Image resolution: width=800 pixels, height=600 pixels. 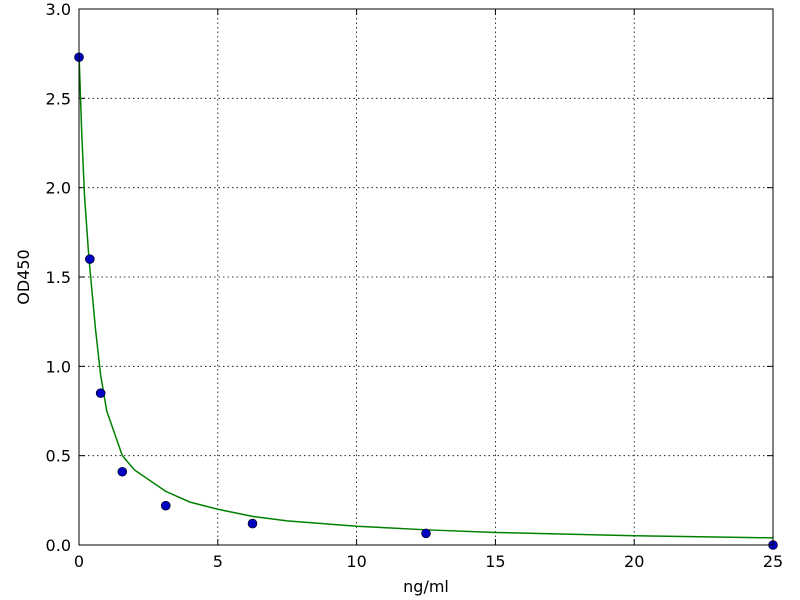 I want to click on y-tick-label: 3.0, so click(x=58, y=9).